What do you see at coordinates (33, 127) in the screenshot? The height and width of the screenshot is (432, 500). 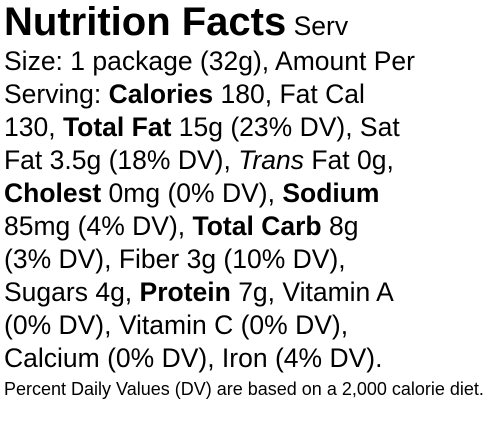 I see `text-run: 130,` at bounding box center [33, 127].